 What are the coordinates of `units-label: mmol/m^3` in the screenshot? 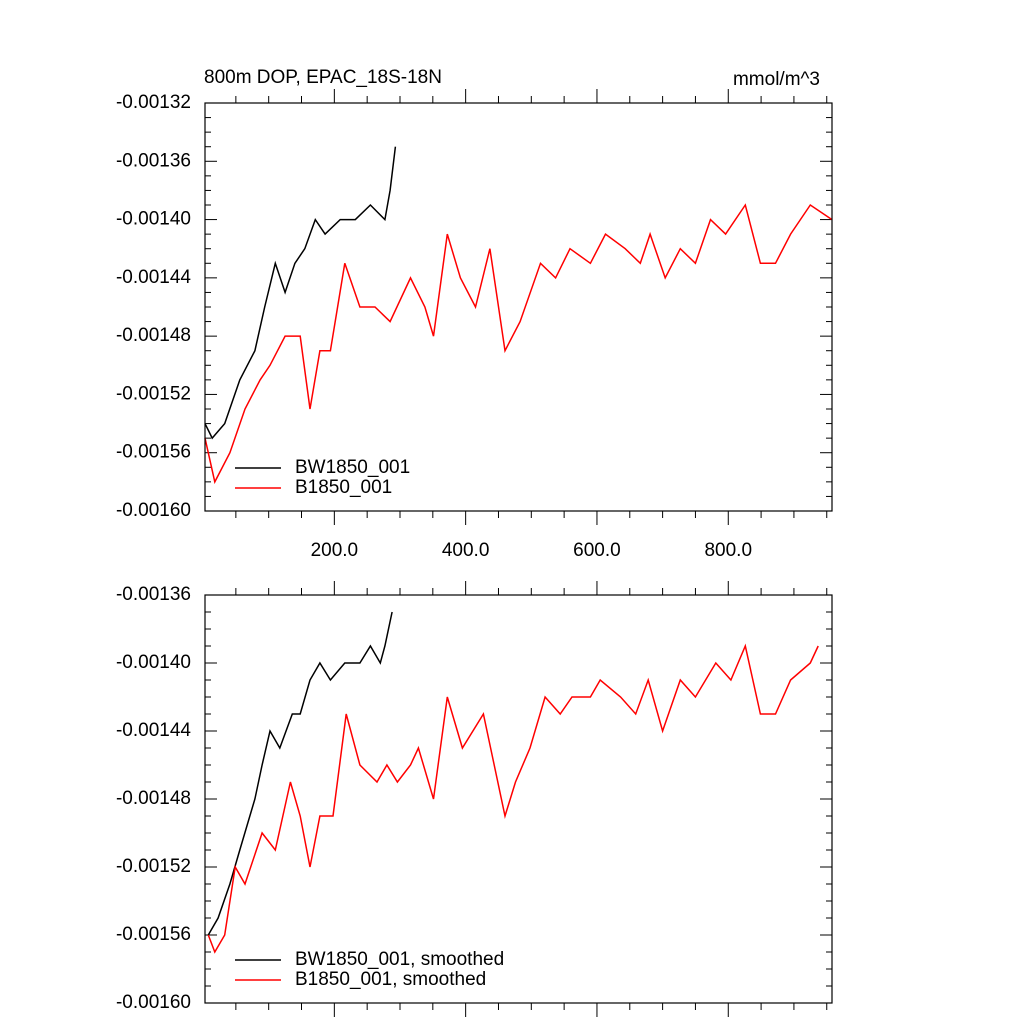 It's located at (776, 79).